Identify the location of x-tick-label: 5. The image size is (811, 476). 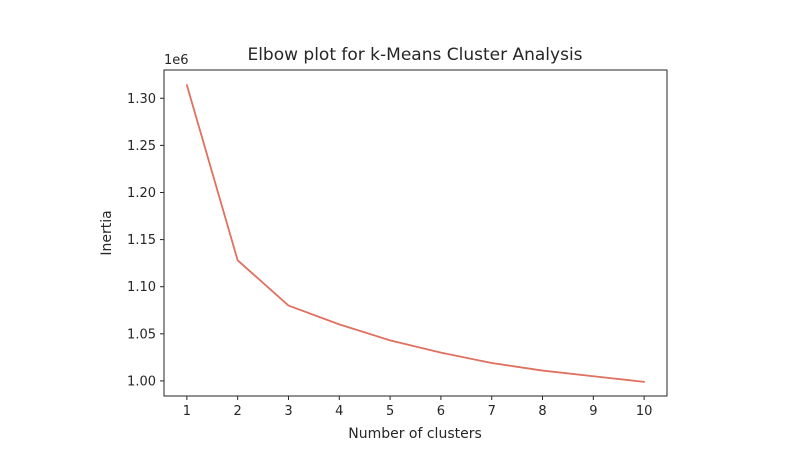
(390, 411).